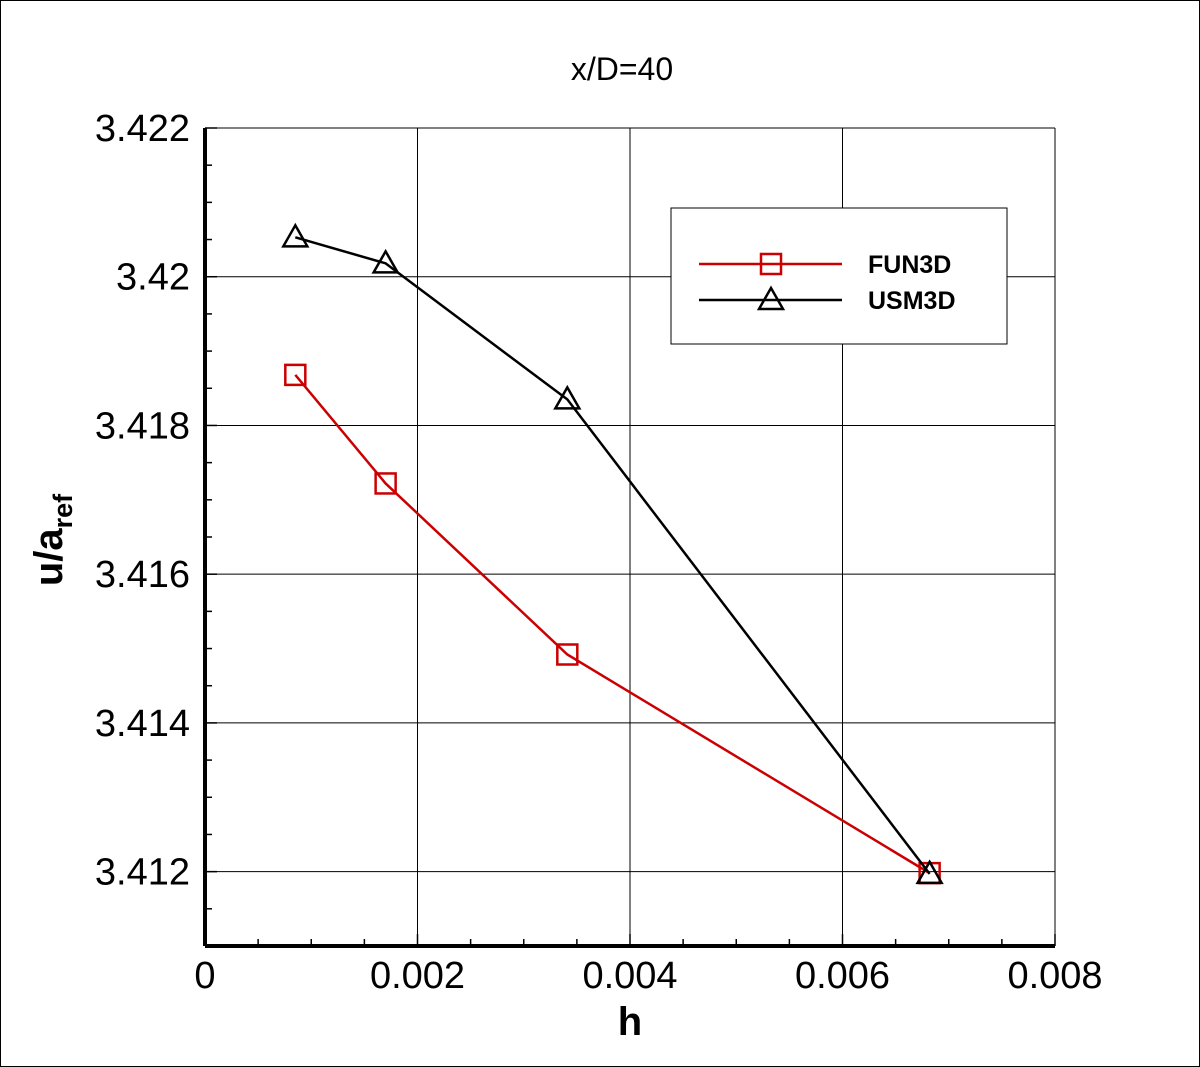  What do you see at coordinates (204, 976) in the screenshot?
I see `x-tick-label: 0` at bounding box center [204, 976].